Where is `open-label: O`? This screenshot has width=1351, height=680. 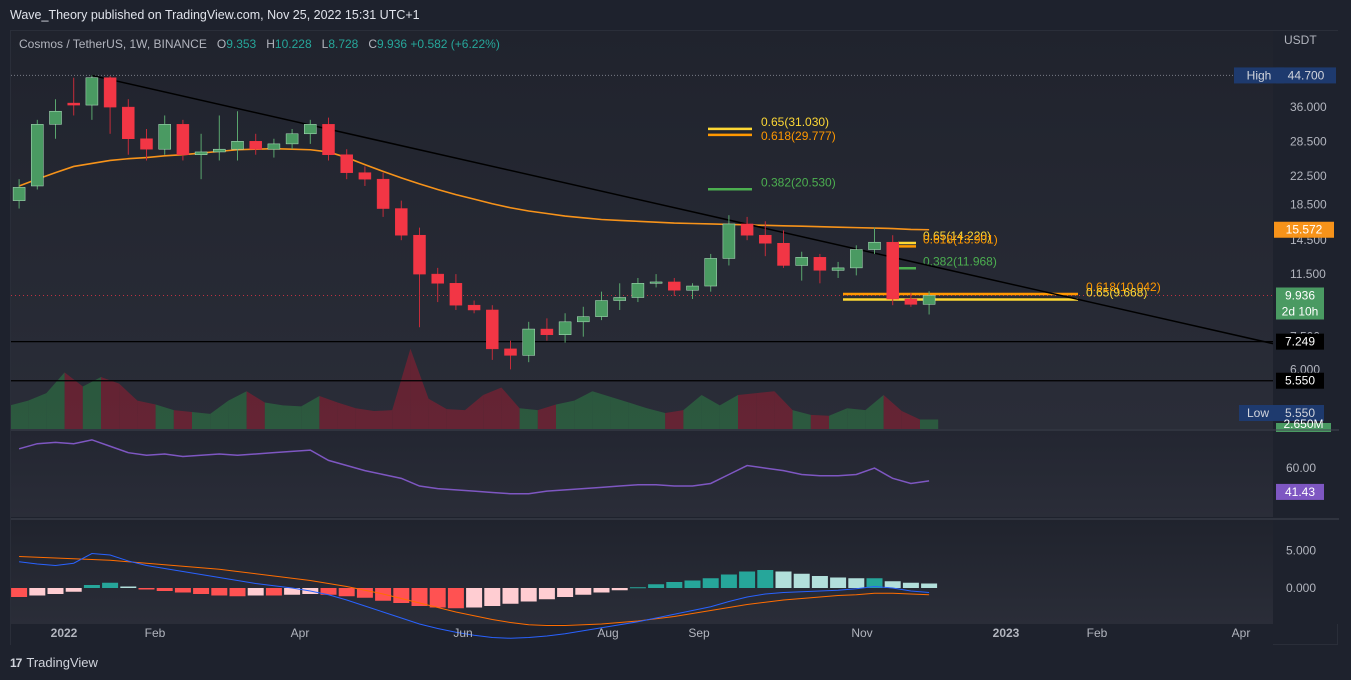 open-label: O is located at coordinates (221, 44).